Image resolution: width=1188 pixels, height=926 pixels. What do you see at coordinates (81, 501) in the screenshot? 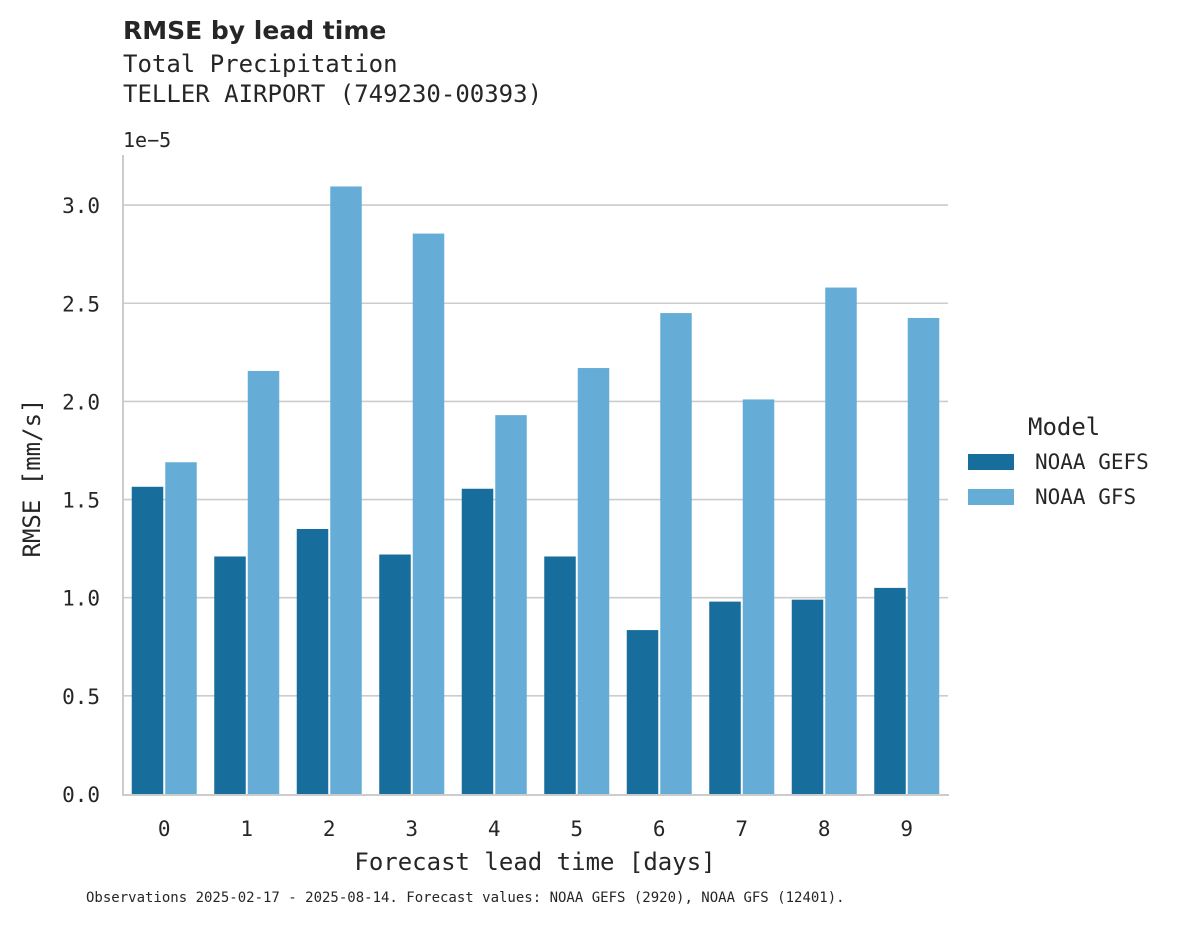
I see `y-tick-label: 1.5` at bounding box center [81, 501].